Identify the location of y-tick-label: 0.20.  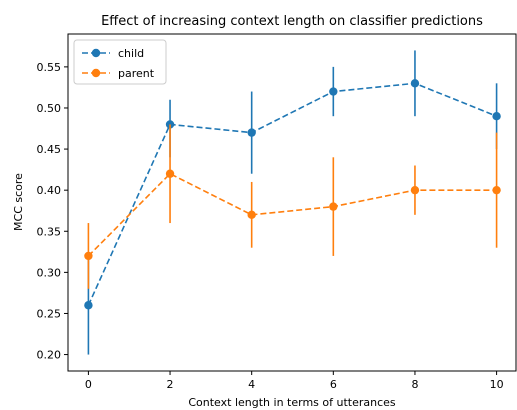
(49, 355).